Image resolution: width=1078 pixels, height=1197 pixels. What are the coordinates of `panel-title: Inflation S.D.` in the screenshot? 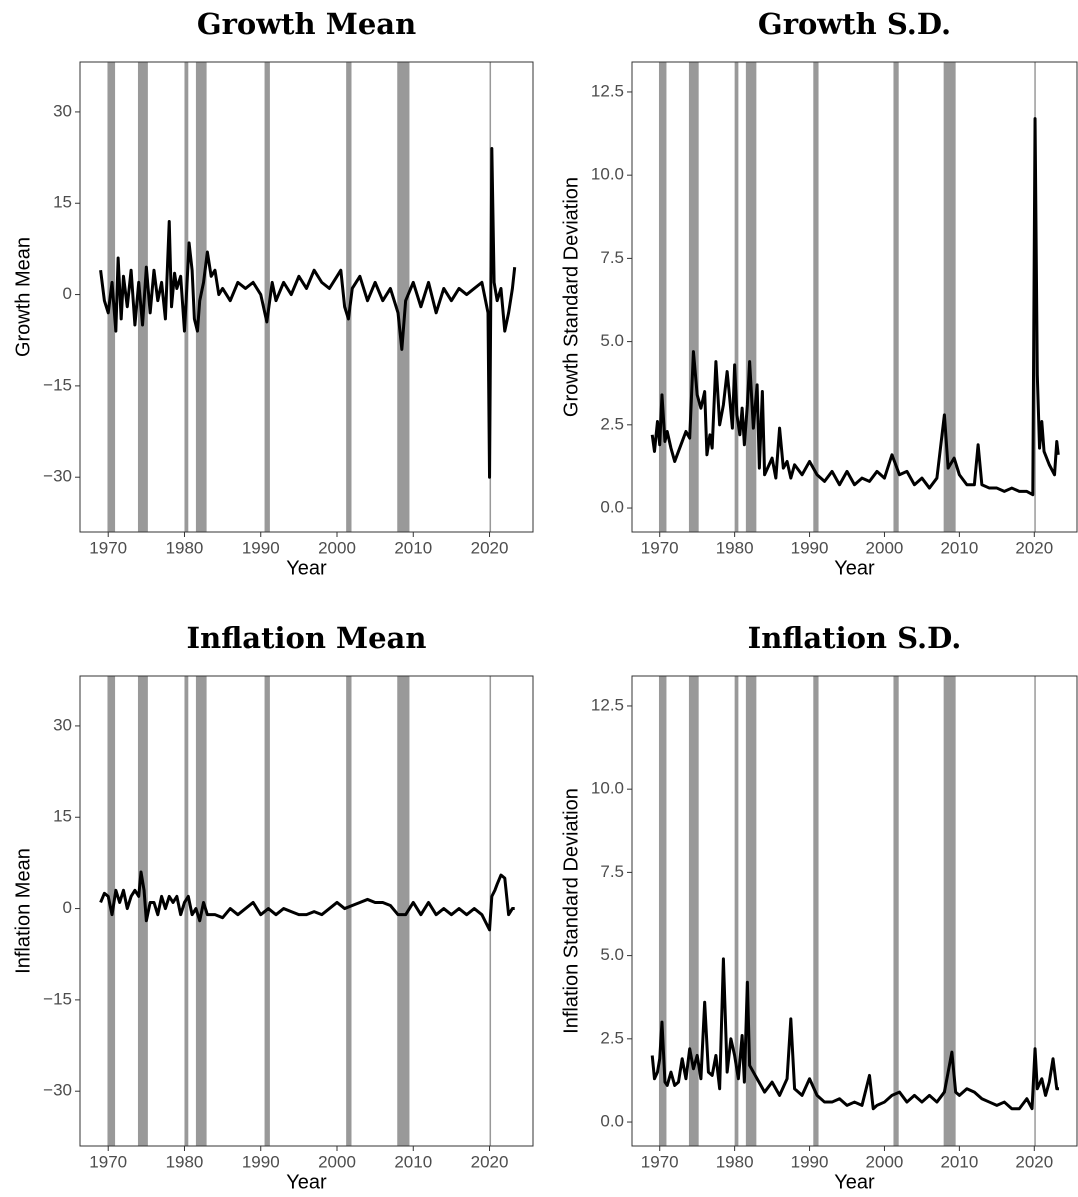 It's located at (855, 638).